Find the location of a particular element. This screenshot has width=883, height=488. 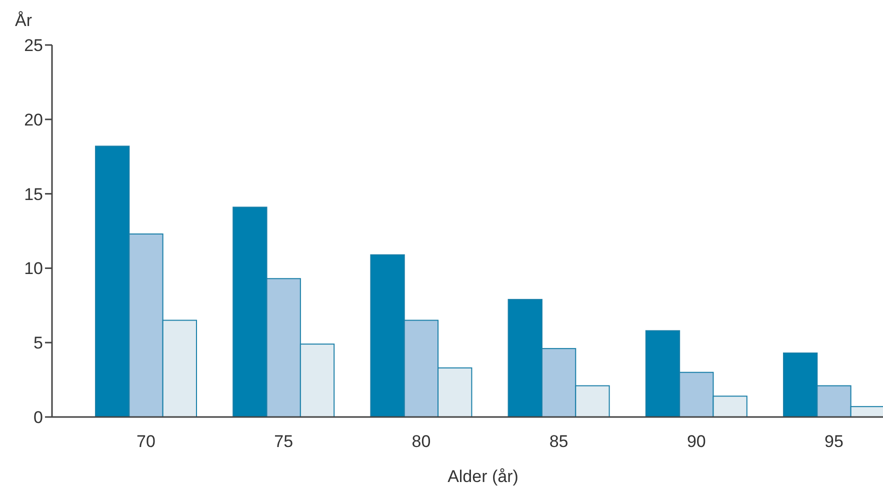

x-axis-title: Alder (år) is located at coordinates (483, 476).